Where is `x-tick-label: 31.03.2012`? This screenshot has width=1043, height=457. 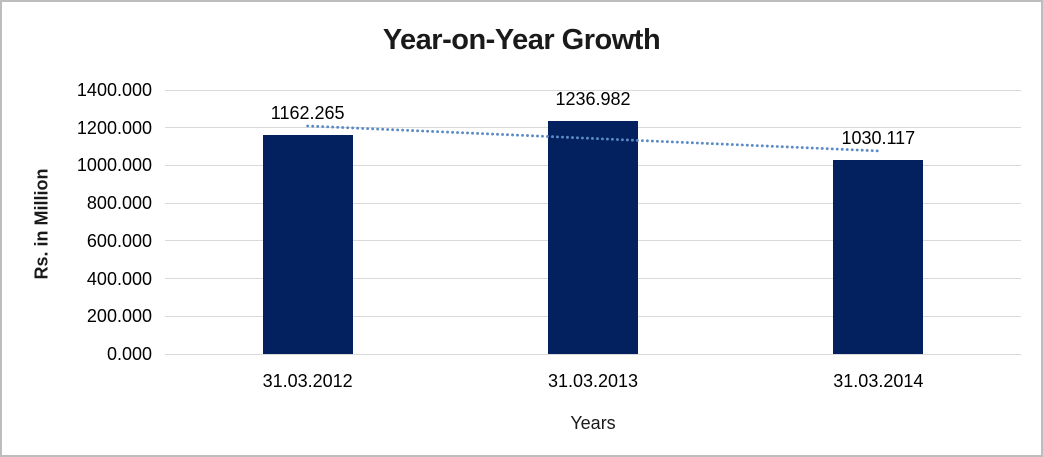 x-tick-label: 31.03.2012 is located at coordinates (307, 381).